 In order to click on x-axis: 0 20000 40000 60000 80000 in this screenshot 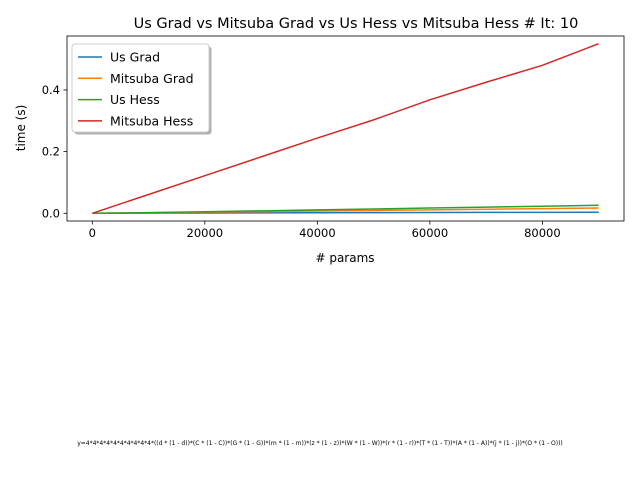, I will do `click(325, 230)`.